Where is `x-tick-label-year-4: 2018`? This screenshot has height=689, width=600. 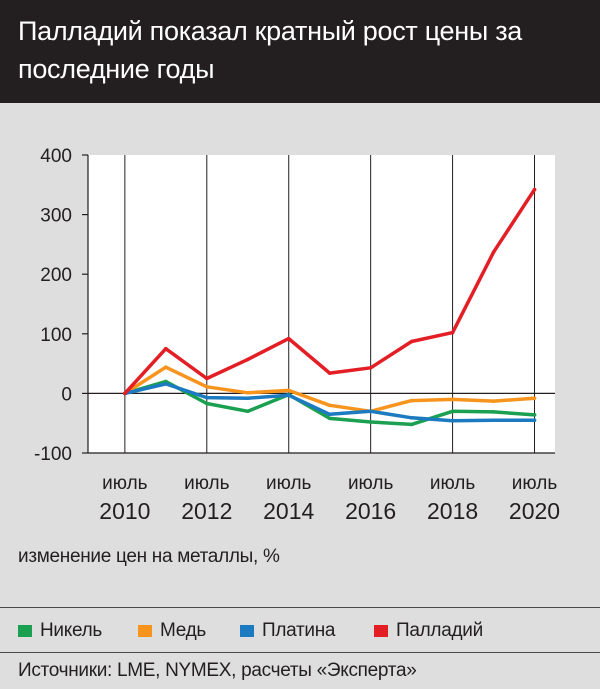 x-tick-label-year-4: 2018 is located at coordinates (452, 511).